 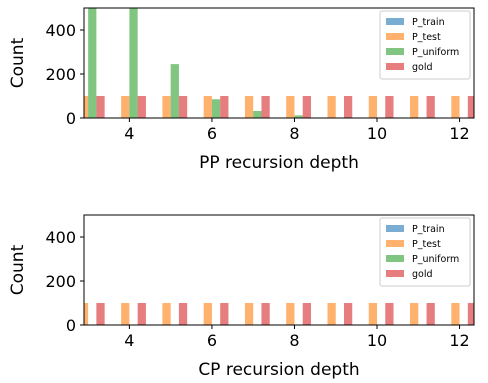 What do you see at coordinates (278, 370) in the screenshot?
I see `x-axis-label: CP recursion depth` at bounding box center [278, 370].